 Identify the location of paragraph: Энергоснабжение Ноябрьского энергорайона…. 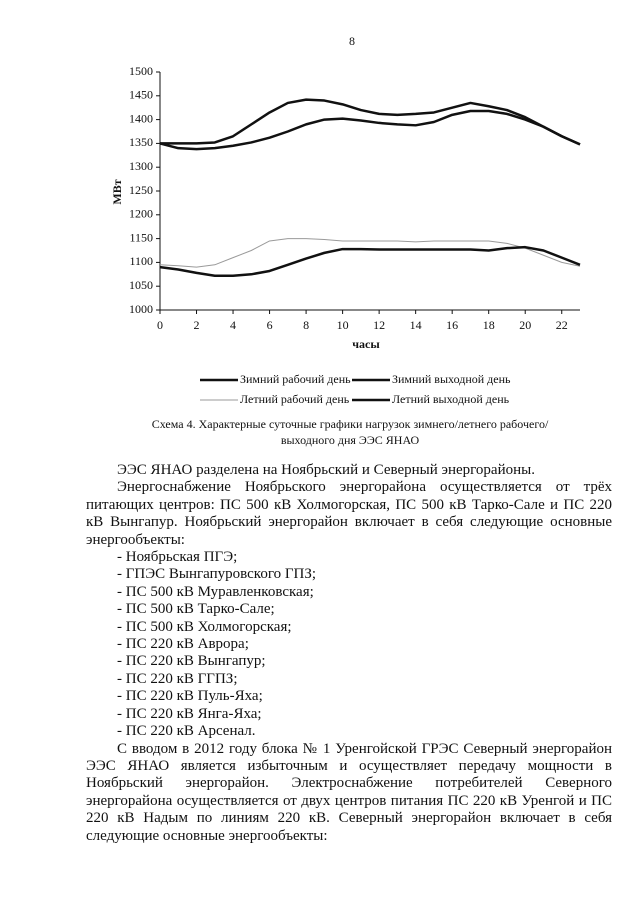
(349, 513).